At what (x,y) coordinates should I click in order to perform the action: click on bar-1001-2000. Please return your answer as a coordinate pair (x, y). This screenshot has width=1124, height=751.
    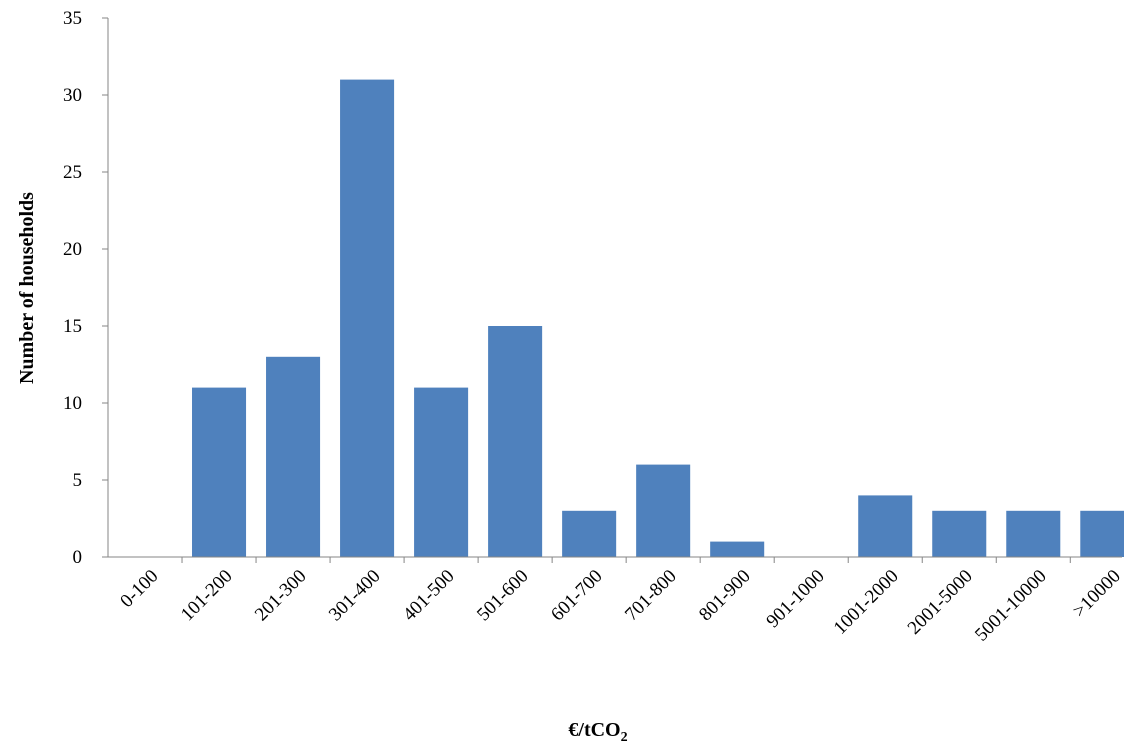
    Looking at the image, I should click on (885, 526).